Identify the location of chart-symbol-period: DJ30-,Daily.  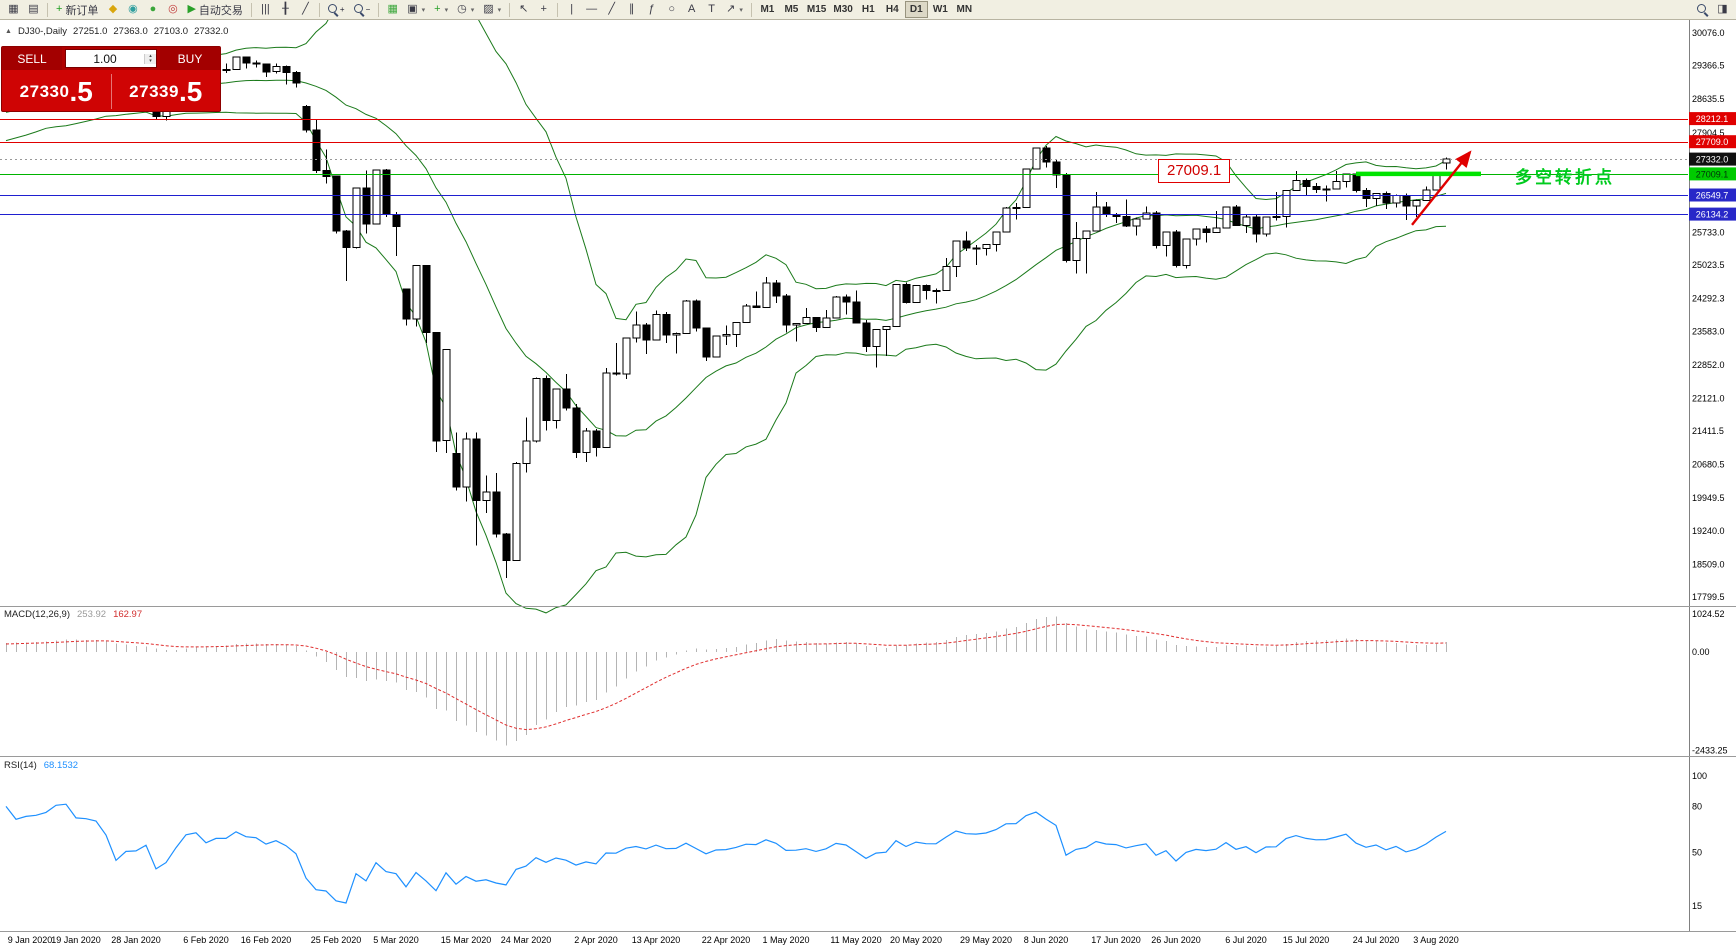
(42, 31).